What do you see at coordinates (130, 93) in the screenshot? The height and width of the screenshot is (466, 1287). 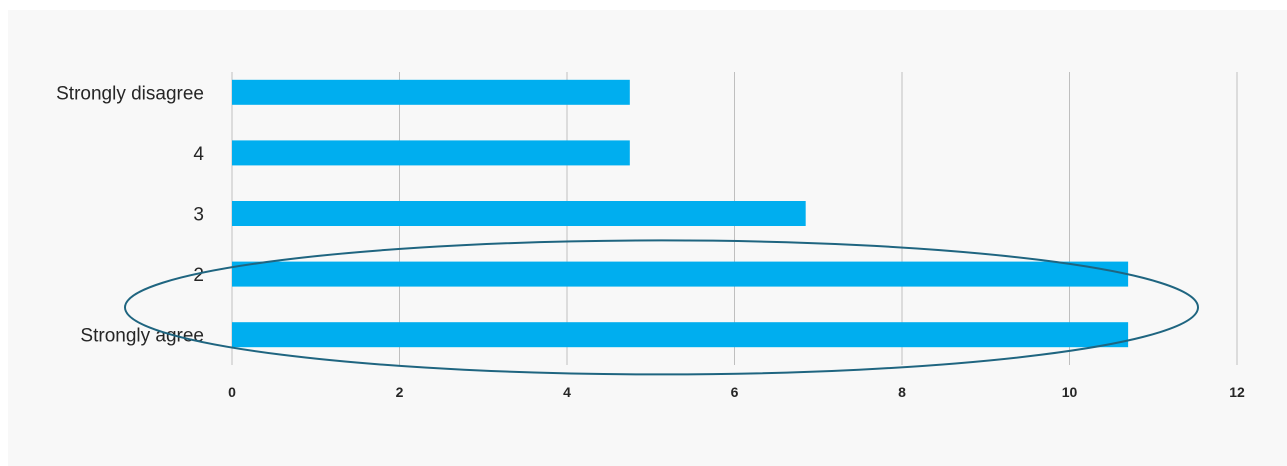 I see `category-label-0: Strongly disagree` at bounding box center [130, 93].